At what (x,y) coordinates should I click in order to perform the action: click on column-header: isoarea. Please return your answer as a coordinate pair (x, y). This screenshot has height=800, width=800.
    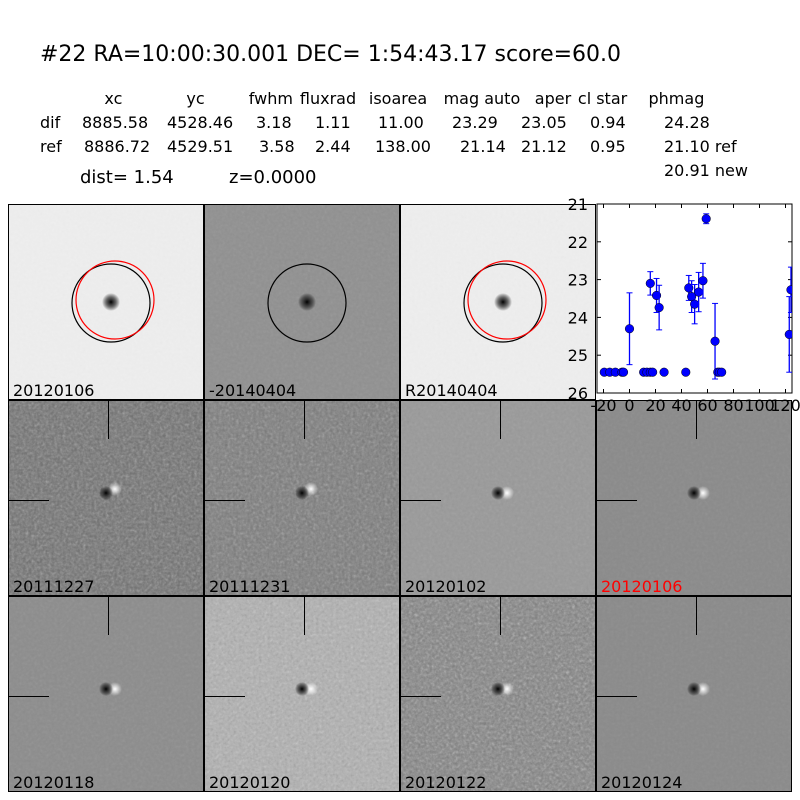
    Looking at the image, I should click on (398, 98).